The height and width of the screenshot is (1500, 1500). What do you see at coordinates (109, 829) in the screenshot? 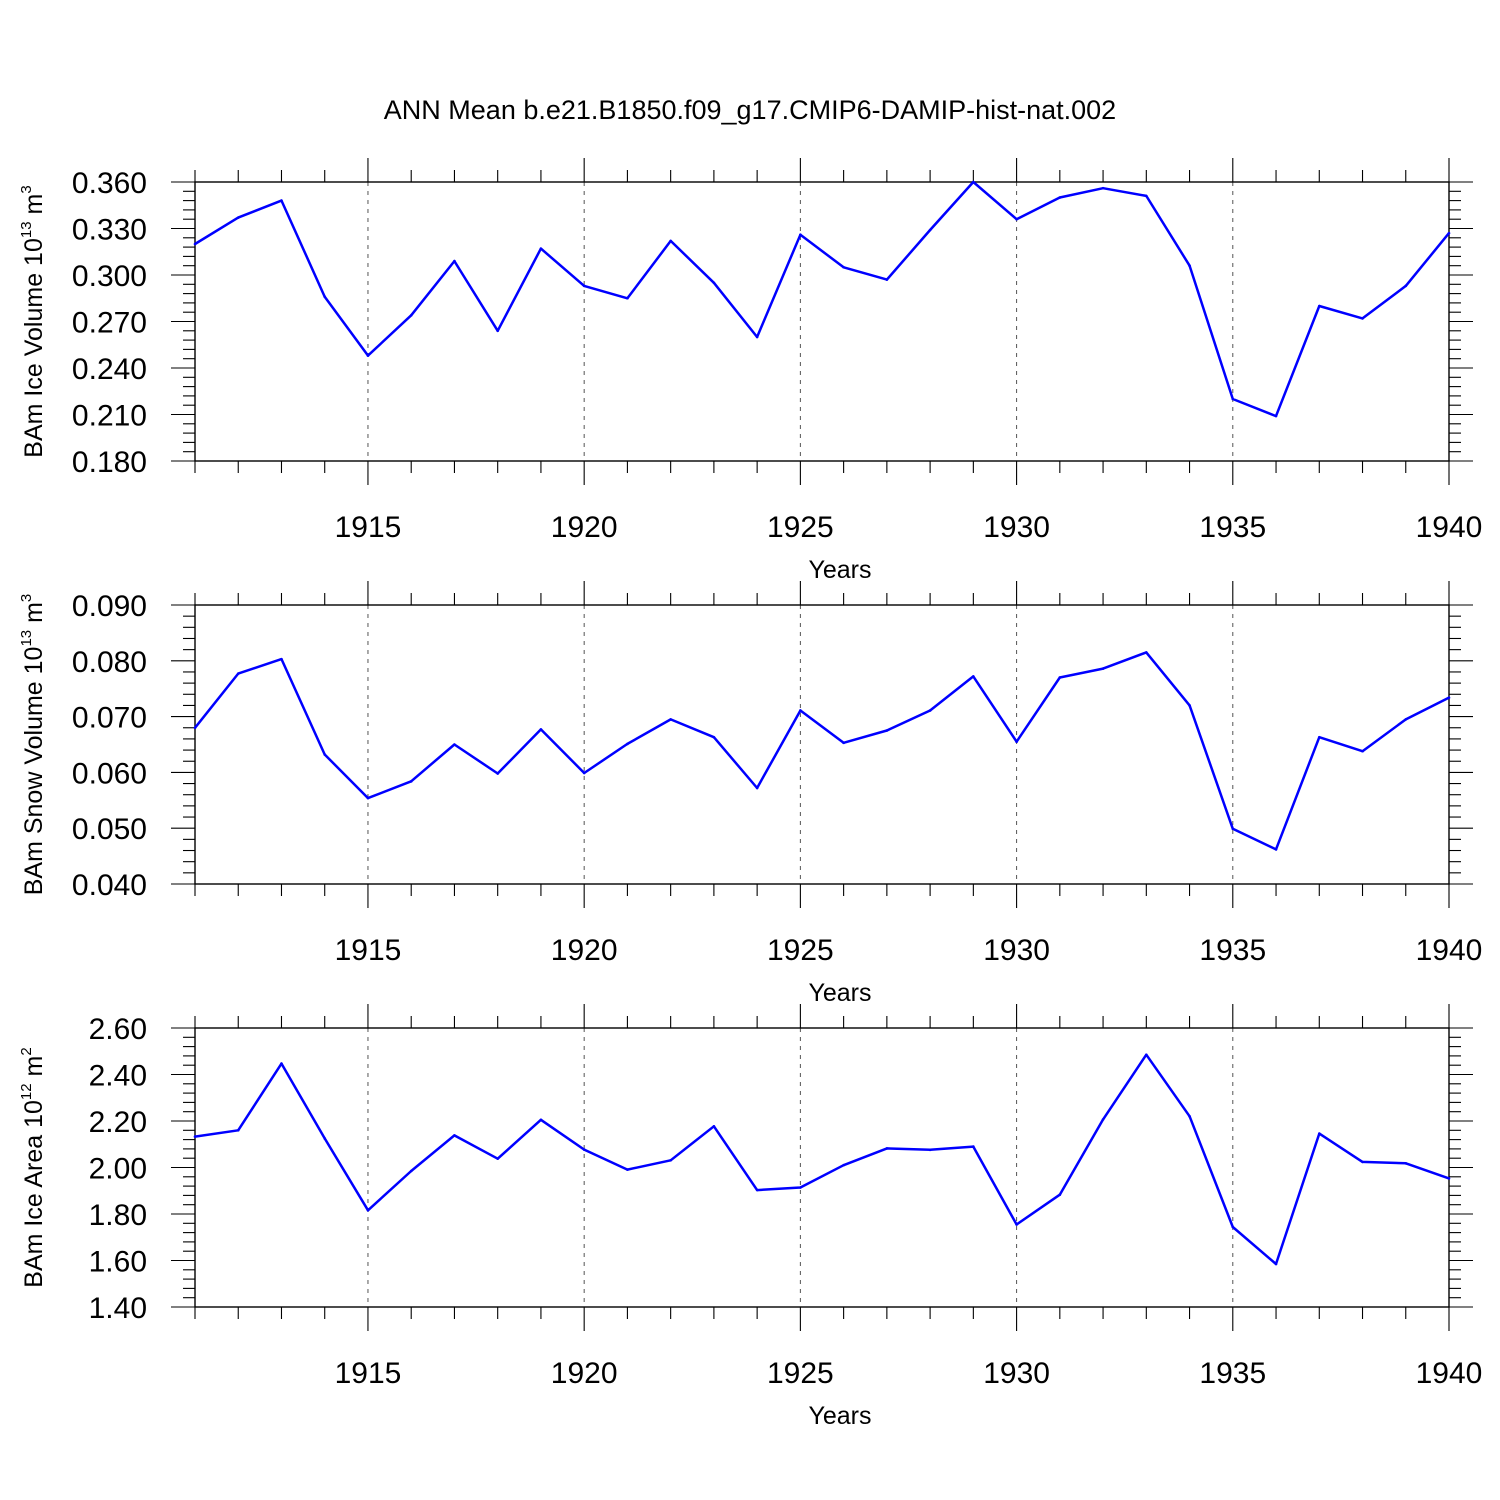
I see `y-tick-label: 0.050` at bounding box center [109, 829].